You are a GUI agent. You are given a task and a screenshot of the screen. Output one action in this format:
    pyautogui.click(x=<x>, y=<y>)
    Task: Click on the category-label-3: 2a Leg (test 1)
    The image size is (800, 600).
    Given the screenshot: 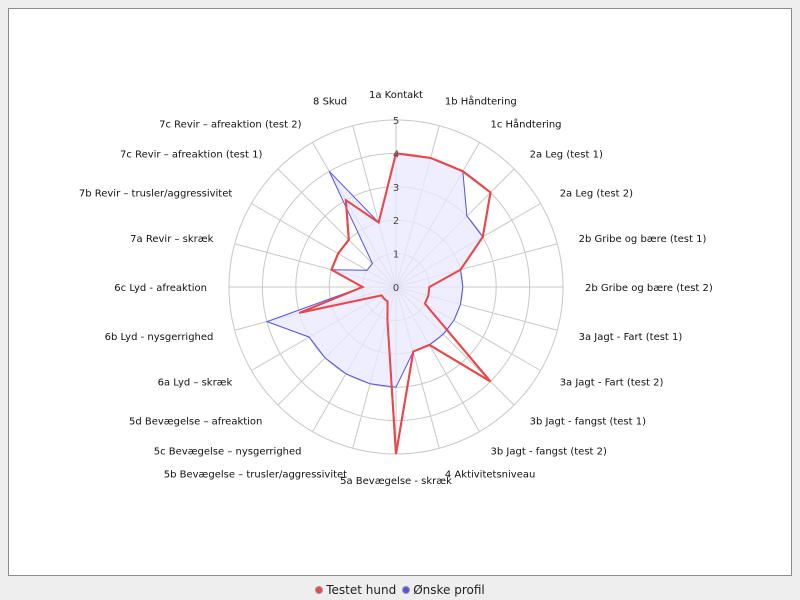 What is the action you would take?
    pyautogui.click(x=566, y=154)
    